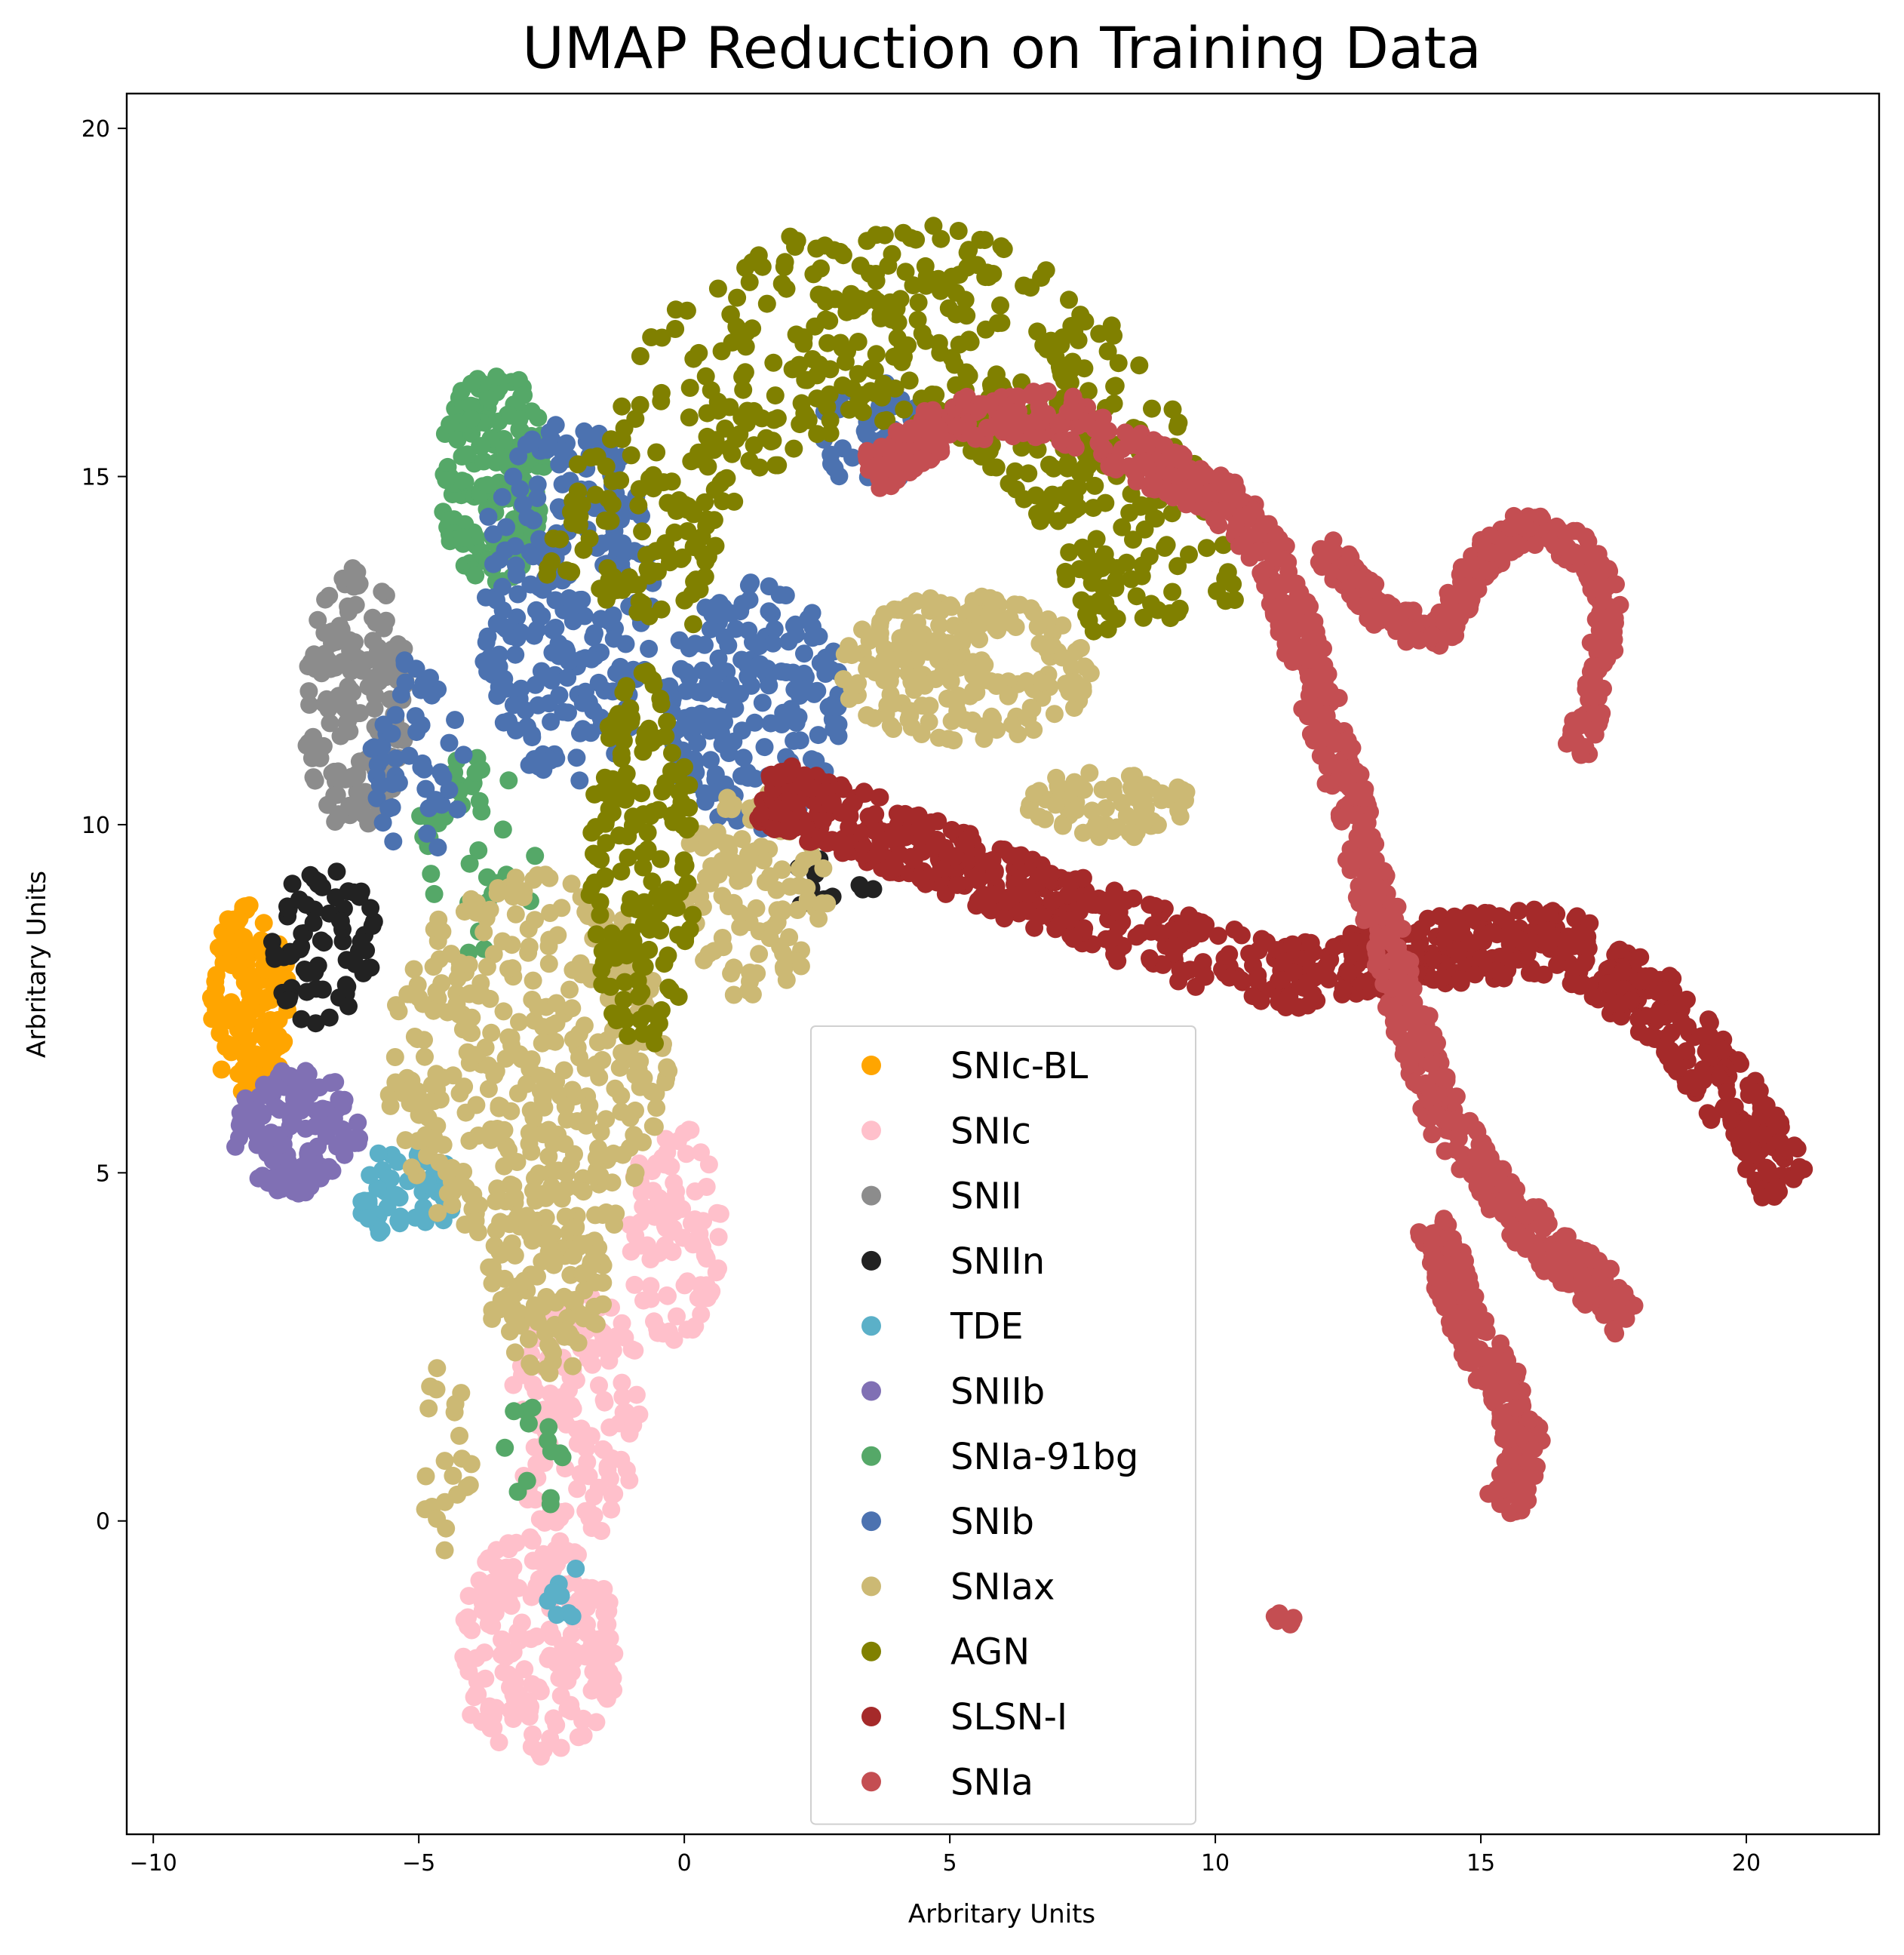 The width and height of the screenshot is (1904, 1955). What do you see at coordinates (216, 1019) in the screenshot?
I see `point-snic-bl` at bounding box center [216, 1019].